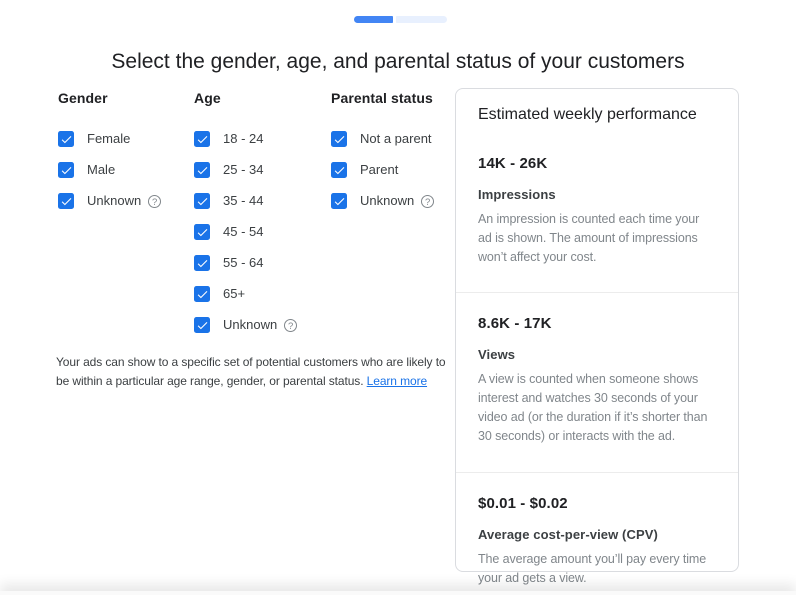 The image size is (796, 595). Describe the element at coordinates (587, 114) in the screenshot. I see `panel-title: Estimated weekly performance` at that location.